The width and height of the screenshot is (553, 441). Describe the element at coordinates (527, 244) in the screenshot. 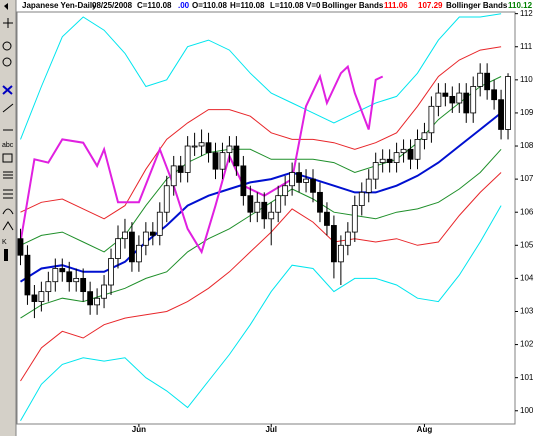

I see `y-tick-label: 105` at that location.